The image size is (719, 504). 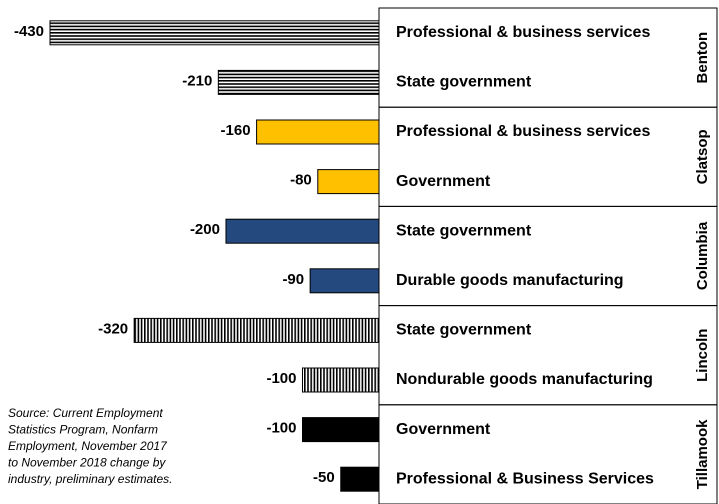 I want to click on group-label: Benton, so click(x=702, y=58).